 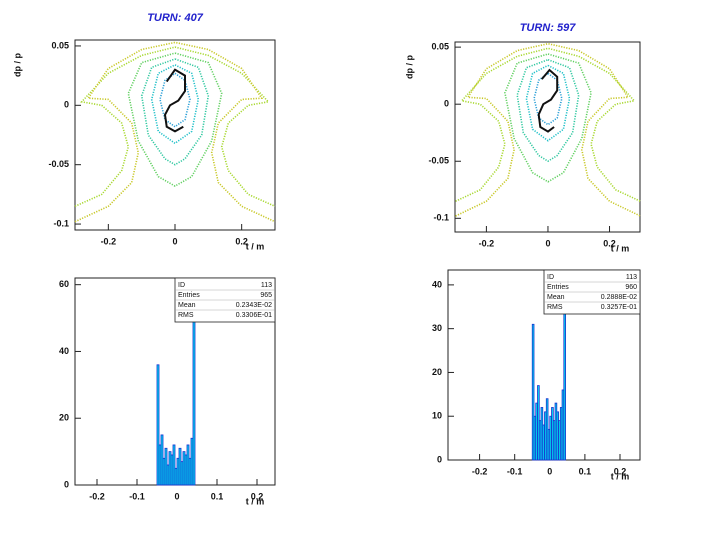 I want to click on y-tick-label: 10, so click(x=437, y=416).